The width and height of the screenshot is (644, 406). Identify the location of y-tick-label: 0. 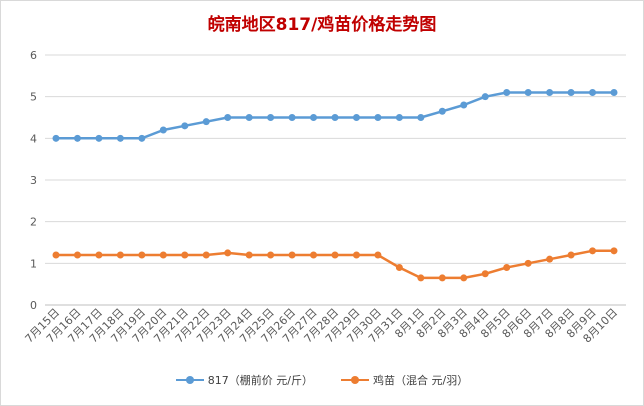
(33, 305).